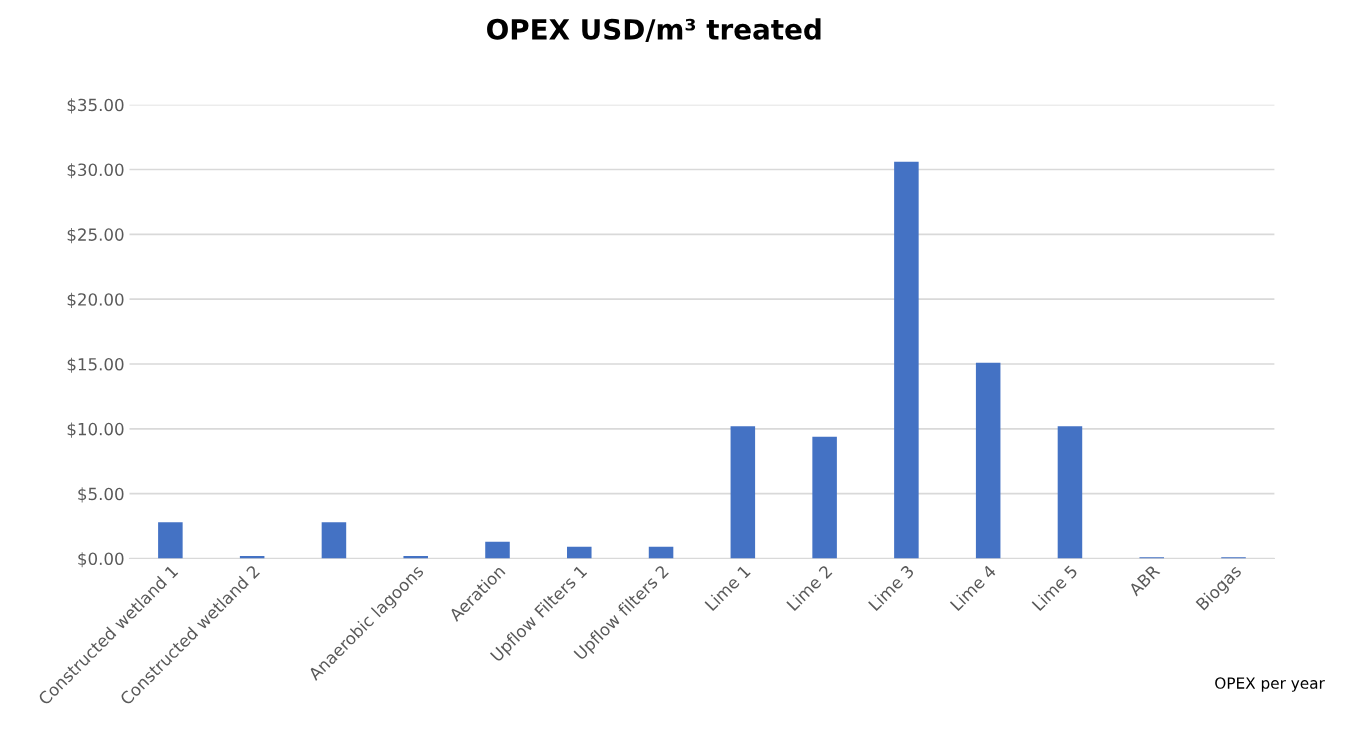 The image size is (1363, 732). What do you see at coordinates (95, 106) in the screenshot?
I see `y-tick-label: $35.00` at bounding box center [95, 106].